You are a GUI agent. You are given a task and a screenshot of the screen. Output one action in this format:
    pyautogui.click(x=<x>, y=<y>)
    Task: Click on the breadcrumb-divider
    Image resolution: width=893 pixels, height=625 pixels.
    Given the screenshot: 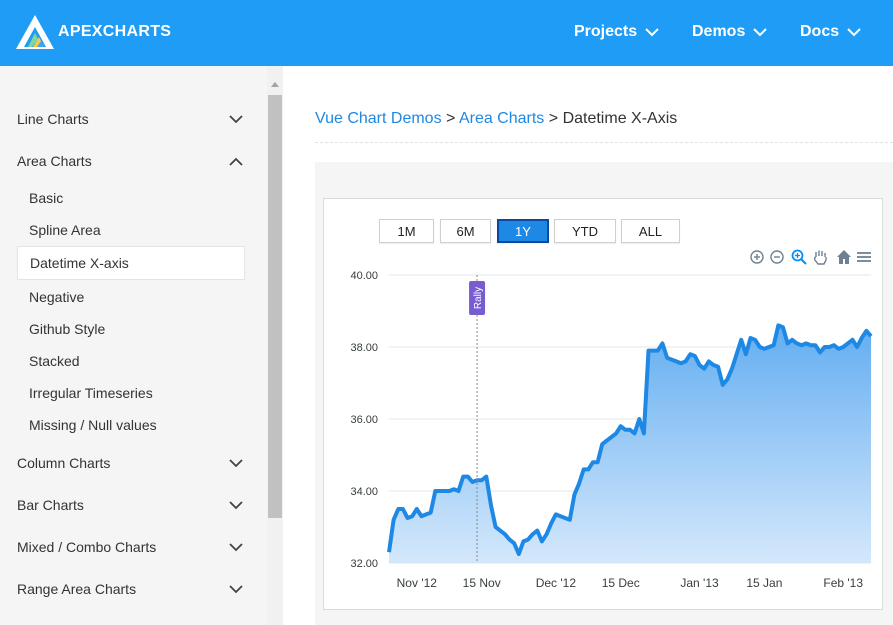 What is the action you would take?
    pyautogui.click(x=604, y=142)
    